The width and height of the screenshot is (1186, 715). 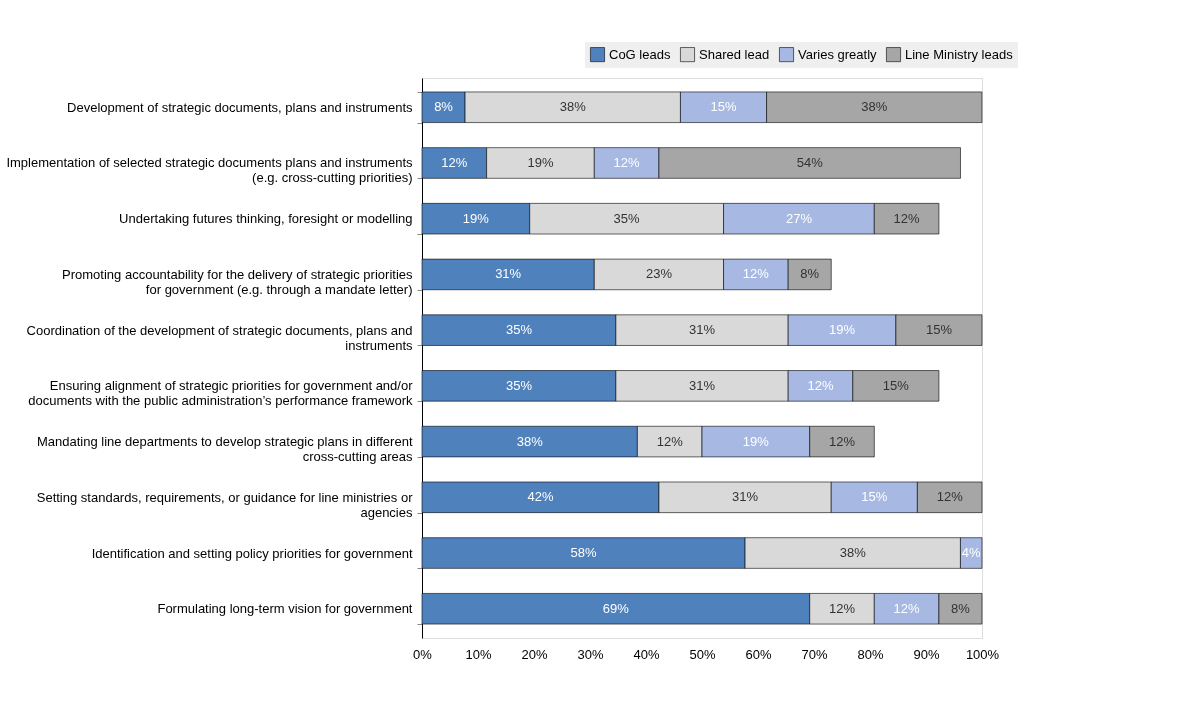 I want to click on x-tick-label: 100%, so click(x=982, y=654).